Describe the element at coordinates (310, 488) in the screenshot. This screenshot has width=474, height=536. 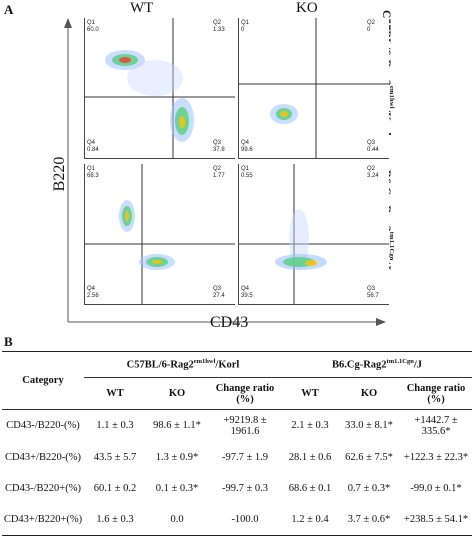
I see `cell: 68.6 ± 0.1` at that location.